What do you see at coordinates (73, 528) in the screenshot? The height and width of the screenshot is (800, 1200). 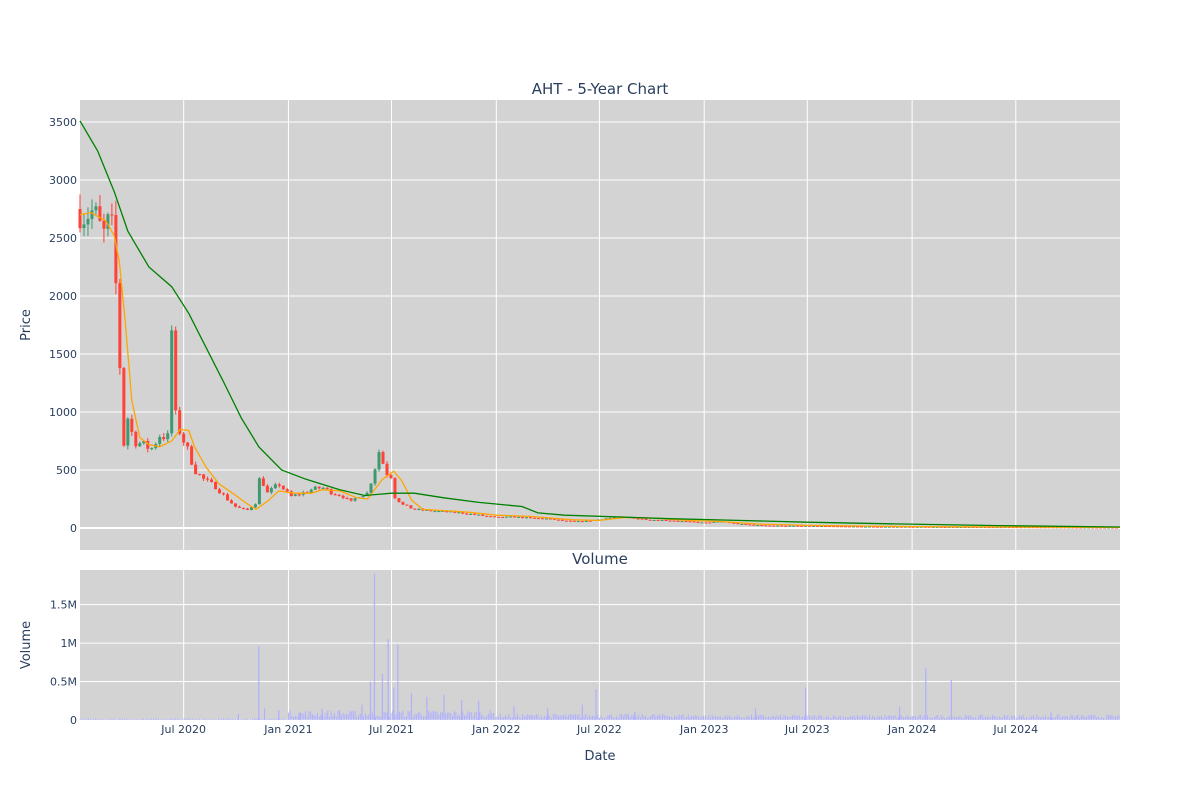 I see `price-tick-label: 0` at bounding box center [73, 528].